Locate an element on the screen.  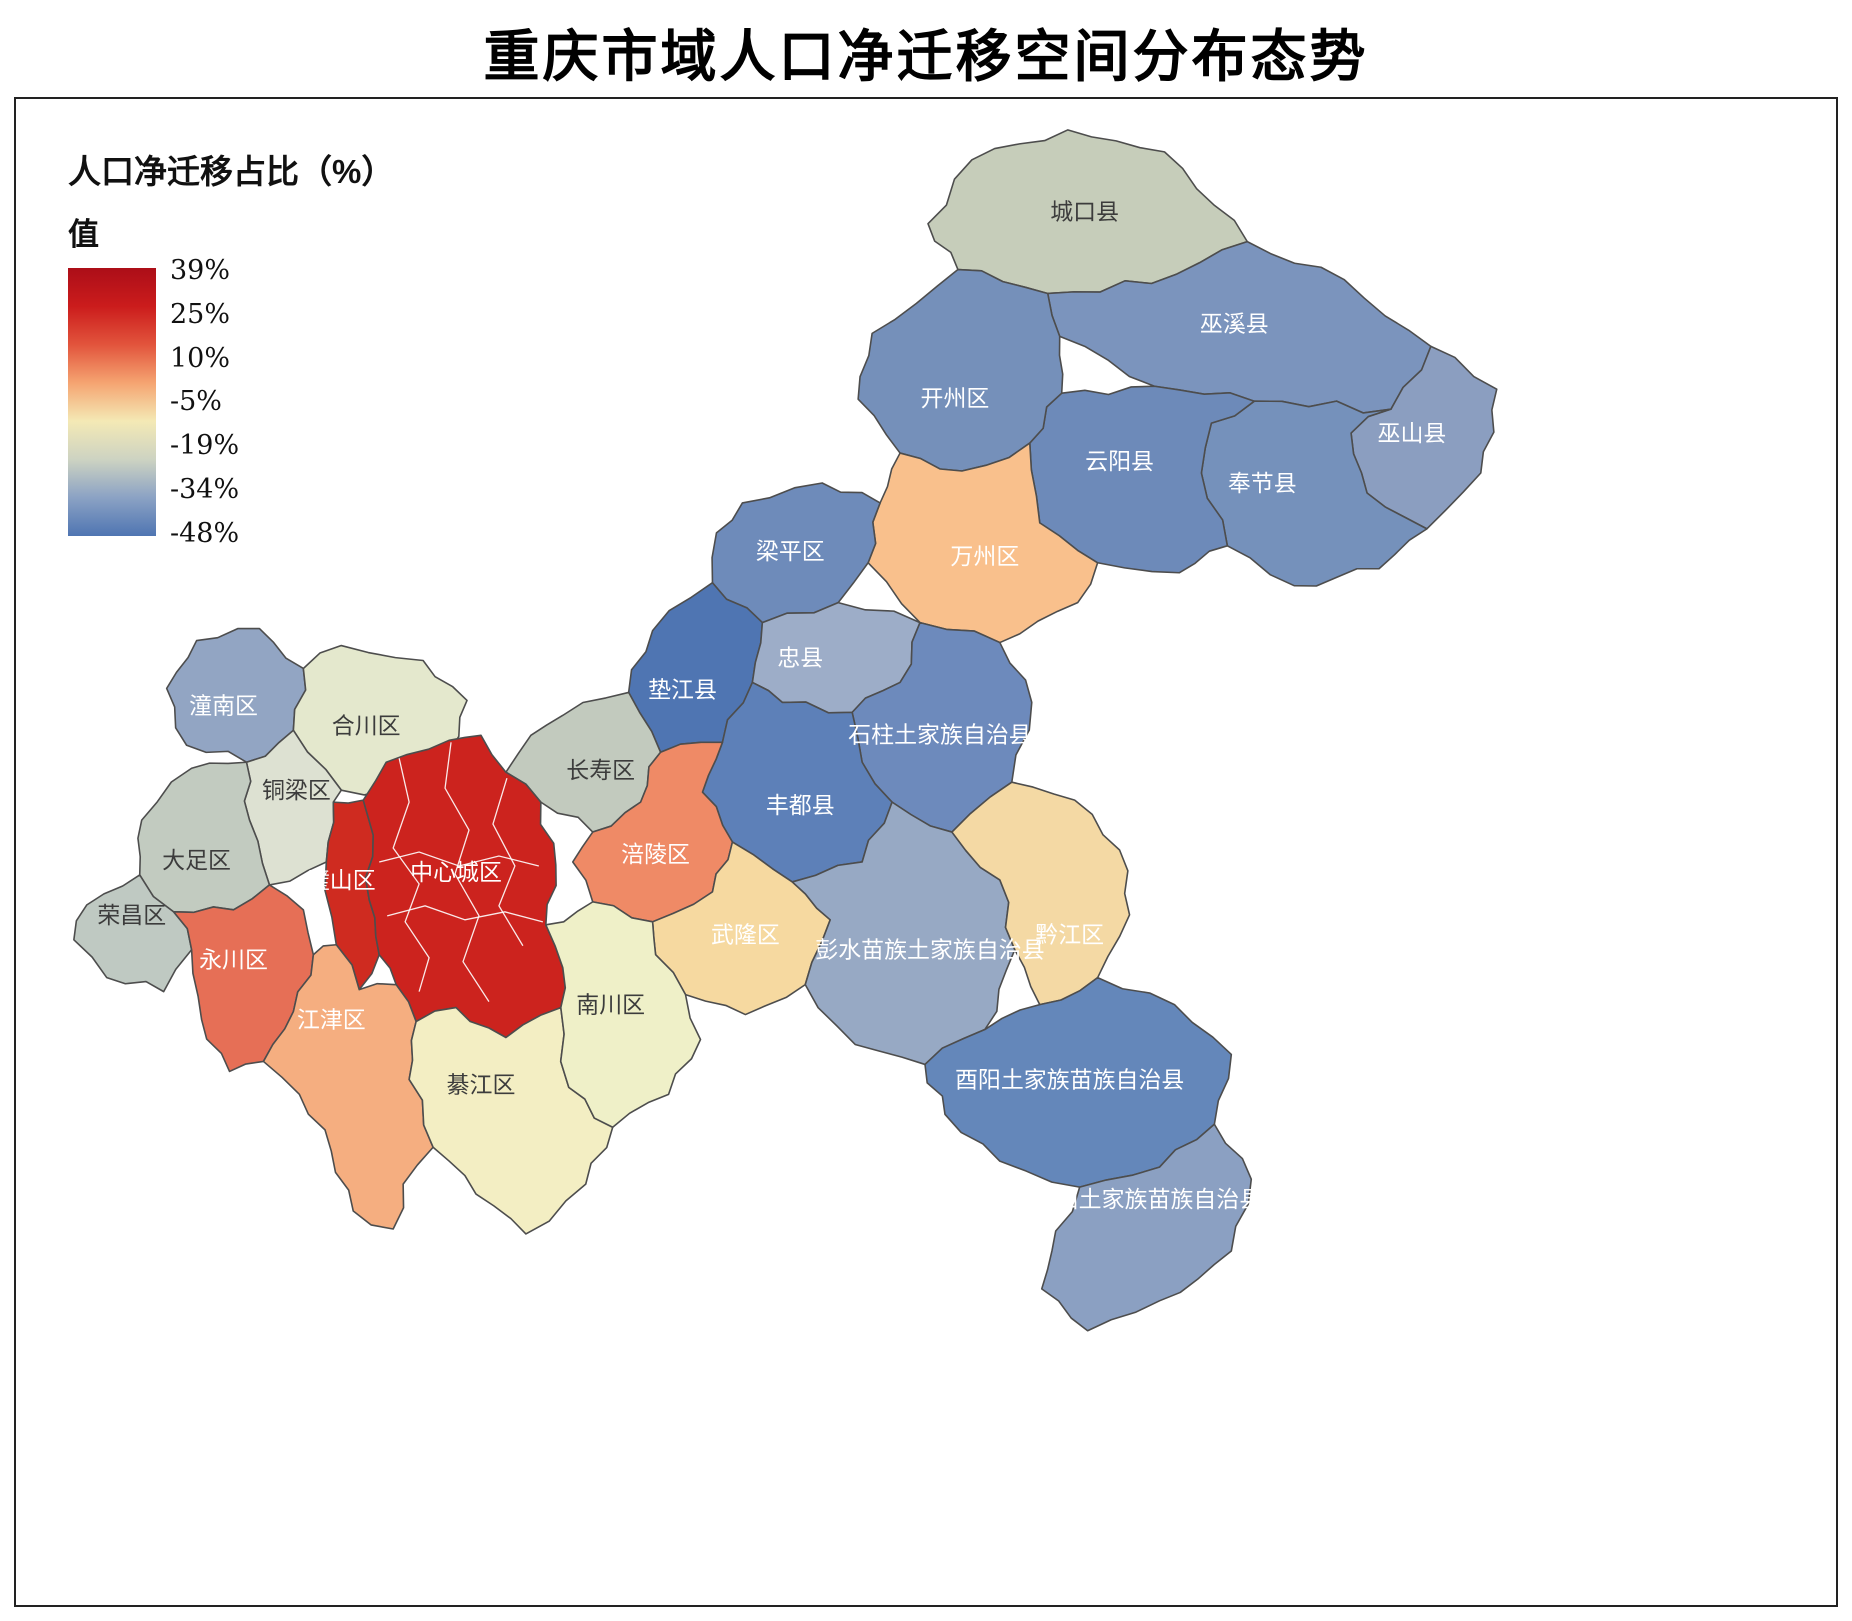
region-label-qijiang: 綦江区 is located at coordinates (481, 1084).